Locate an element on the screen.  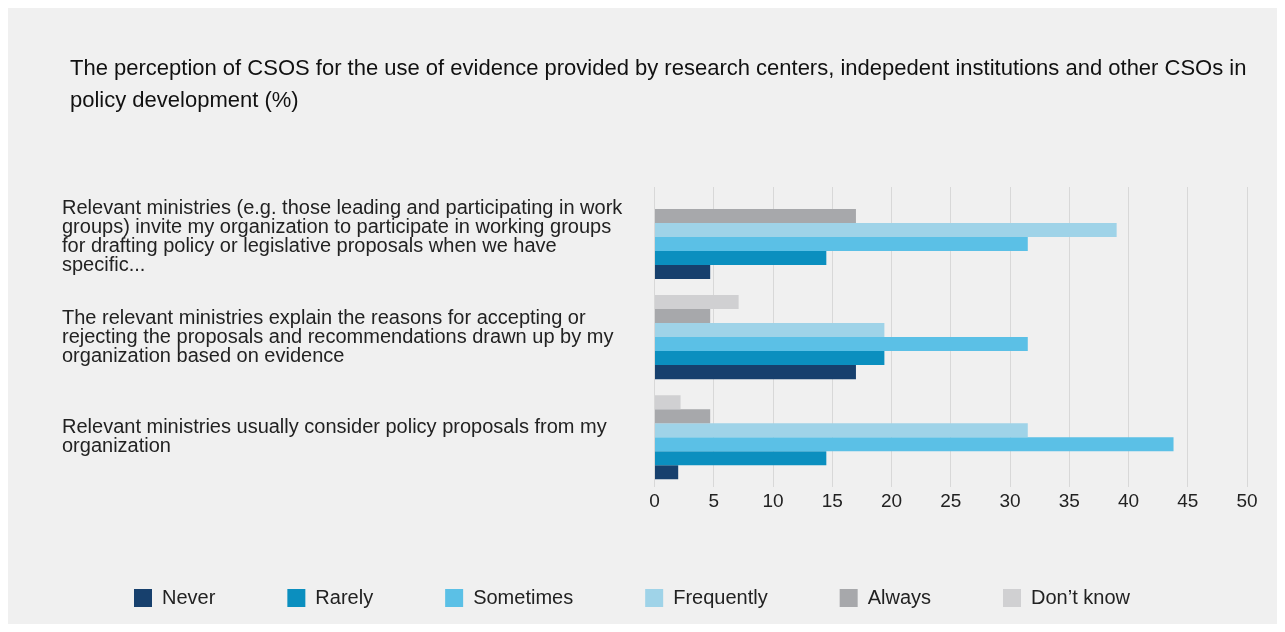
x-tick-label: 40 is located at coordinates (1128, 500).